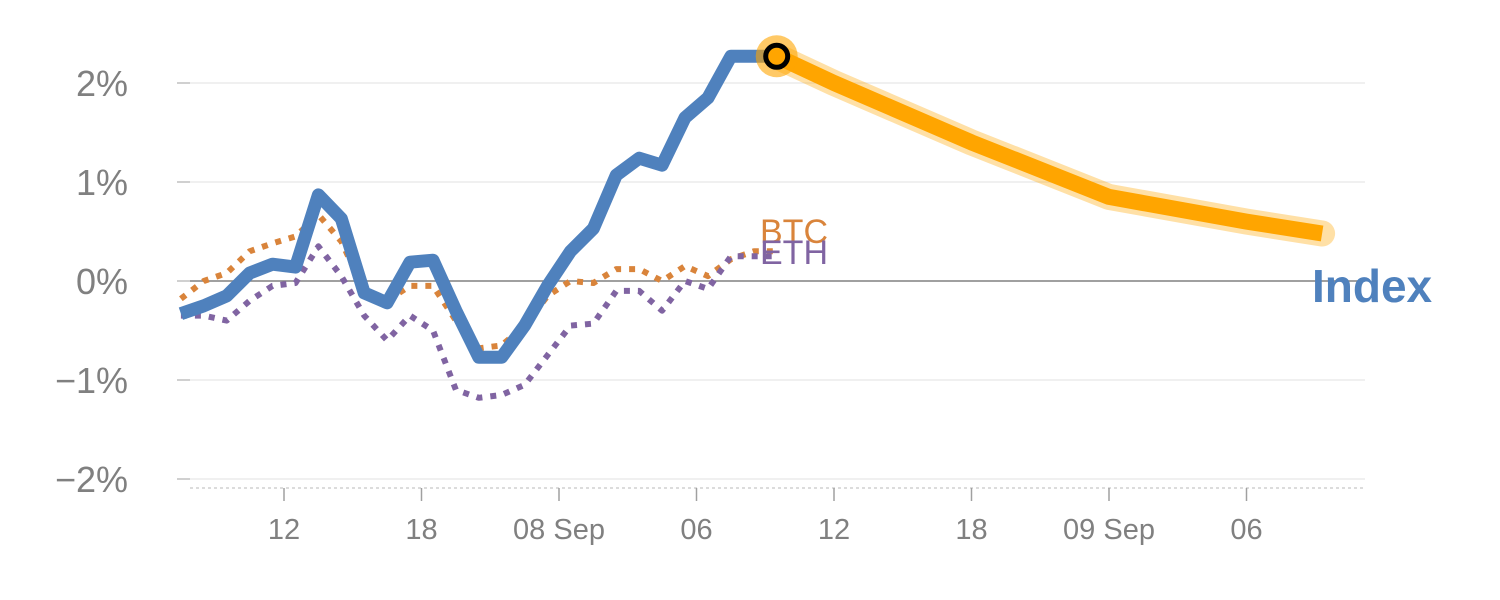 The height and width of the screenshot is (600, 1500). I want to click on forecast-line, so click(1048, 145).